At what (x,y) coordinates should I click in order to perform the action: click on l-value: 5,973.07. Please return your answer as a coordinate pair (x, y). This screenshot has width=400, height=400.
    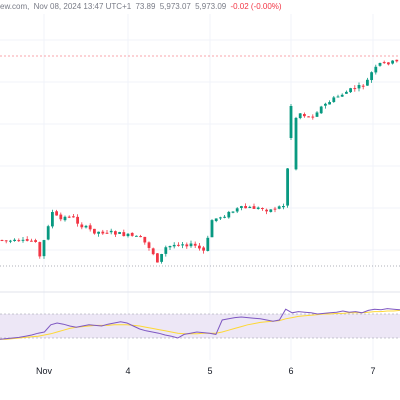
    Looking at the image, I should click on (175, 6).